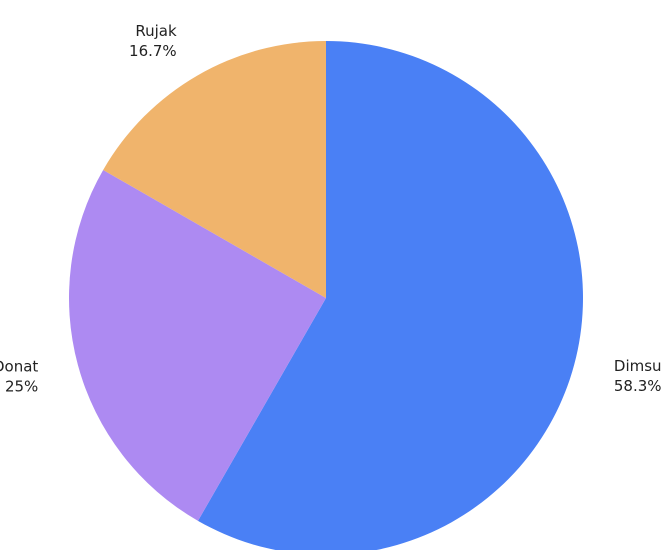  Describe the element at coordinates (153, 51) in the screenshot. I see `slice-percent-label: 16.7%` at that location.